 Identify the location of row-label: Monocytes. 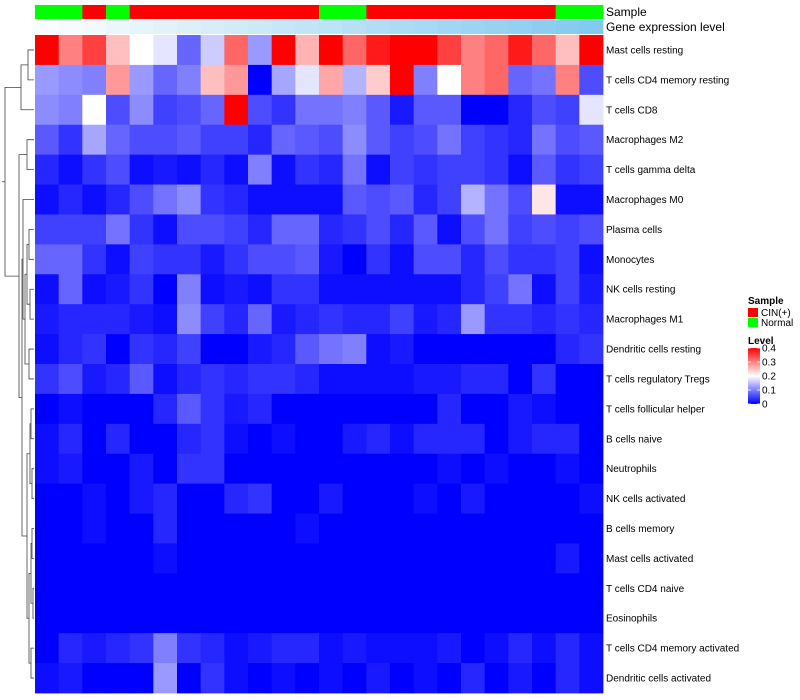
(630, 260).